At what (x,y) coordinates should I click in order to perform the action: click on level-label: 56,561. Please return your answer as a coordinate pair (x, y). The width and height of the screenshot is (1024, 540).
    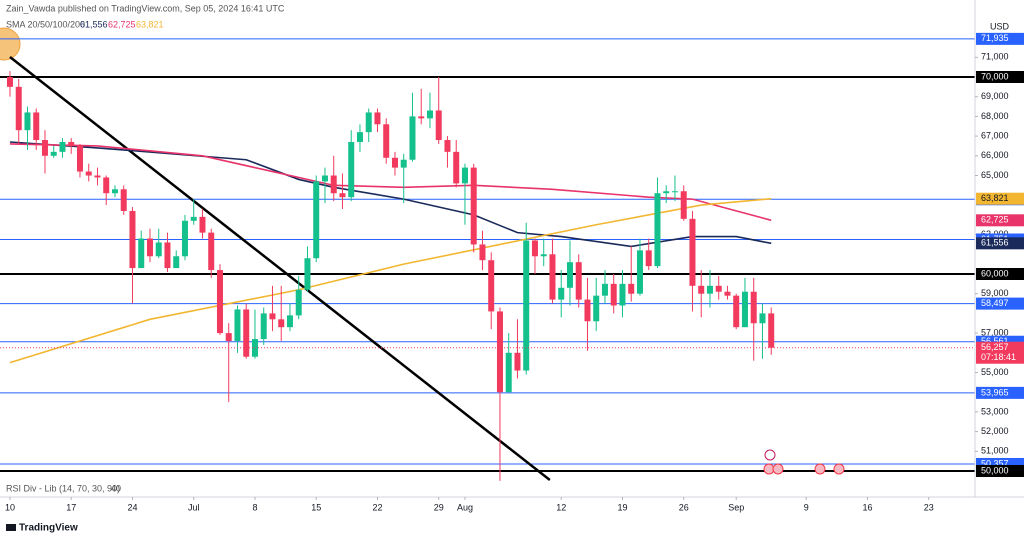
    Looking at the image, I should click on (995, 341).